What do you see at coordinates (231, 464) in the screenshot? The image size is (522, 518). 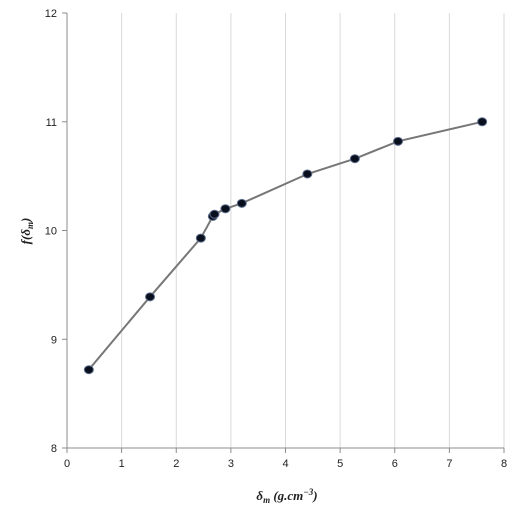 I see `x-tick-label-3: 3` at bounding box center [231, 464].